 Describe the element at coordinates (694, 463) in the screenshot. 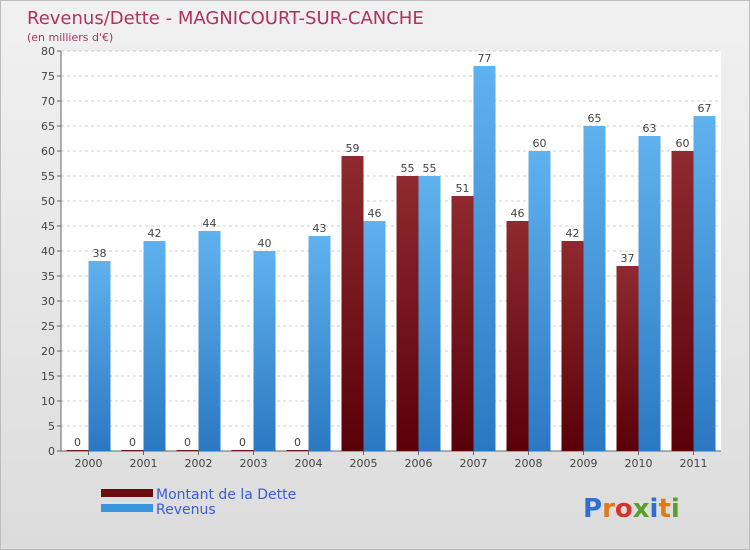

I see `x-tick-label: 2011` at that location.